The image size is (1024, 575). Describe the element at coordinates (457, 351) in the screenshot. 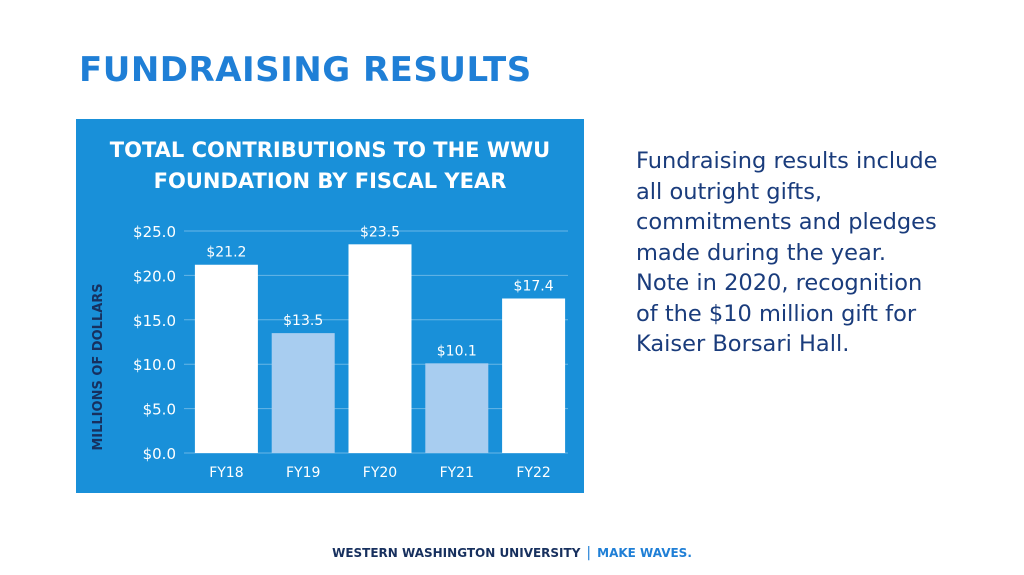

I see `value-label: $10.1` at that location.